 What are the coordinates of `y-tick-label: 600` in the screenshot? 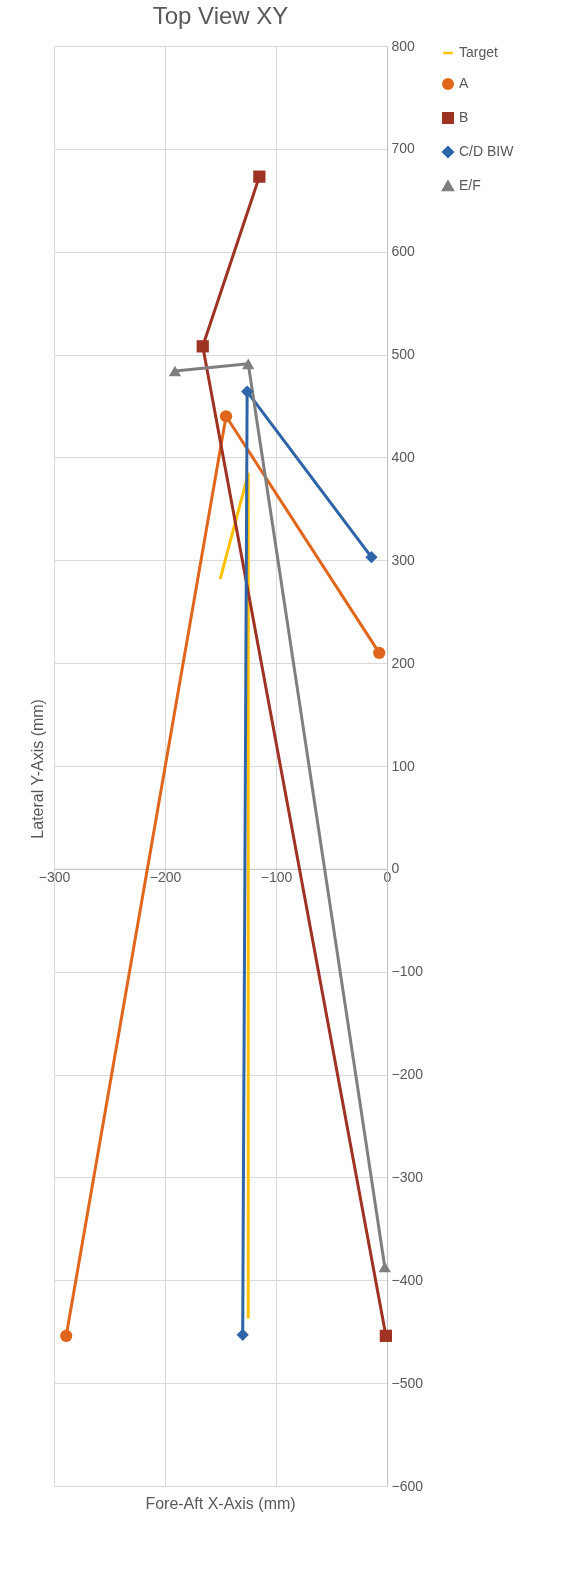 It's located at (403, 251).